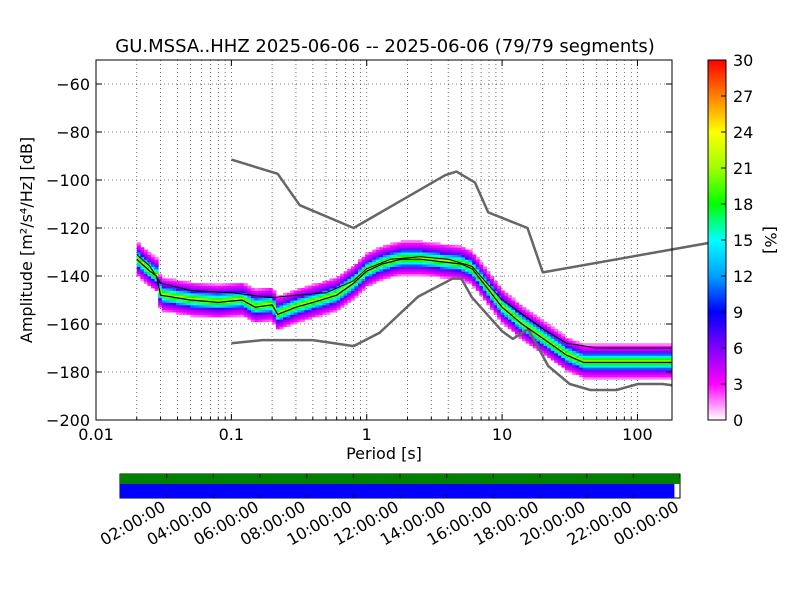 The width and height of the screenshot is (800, 600). Describe the element at coordinates (738, 420) in the screenshot. I see `colorbar-tick-label: 0` at that location.